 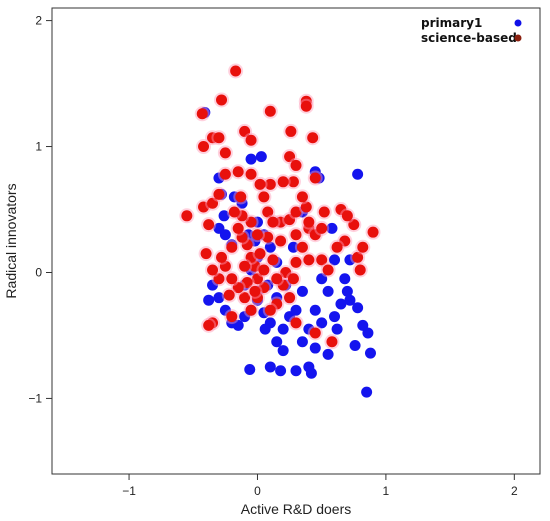 I want to click on x-axis: −1 0 1 2, so click(x=320, y=486).